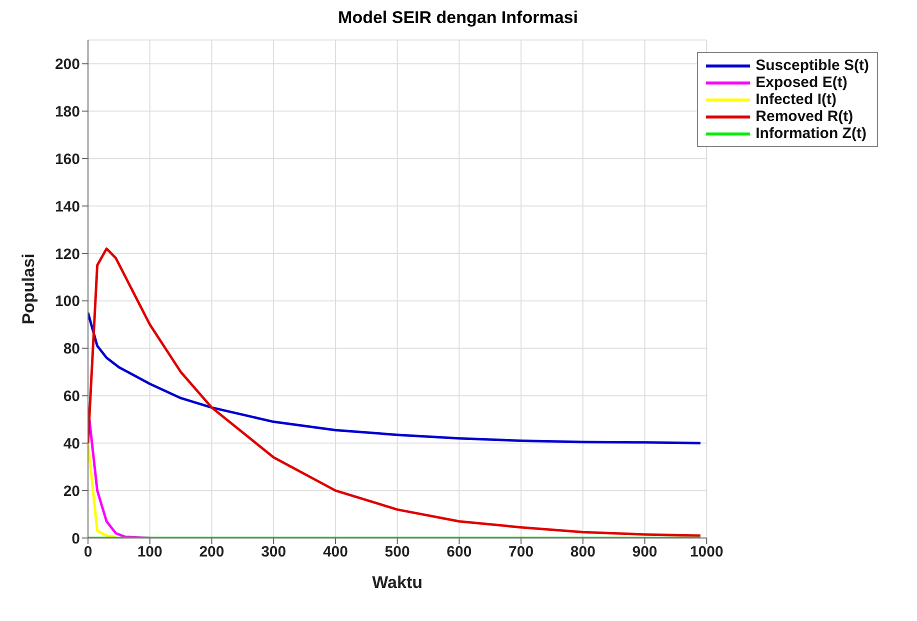 The width and height of the screenshot is (917, 621). Describe the element at coordinates (71, 491) in the screenshot. I see `y-tick-label: 20` at that location.